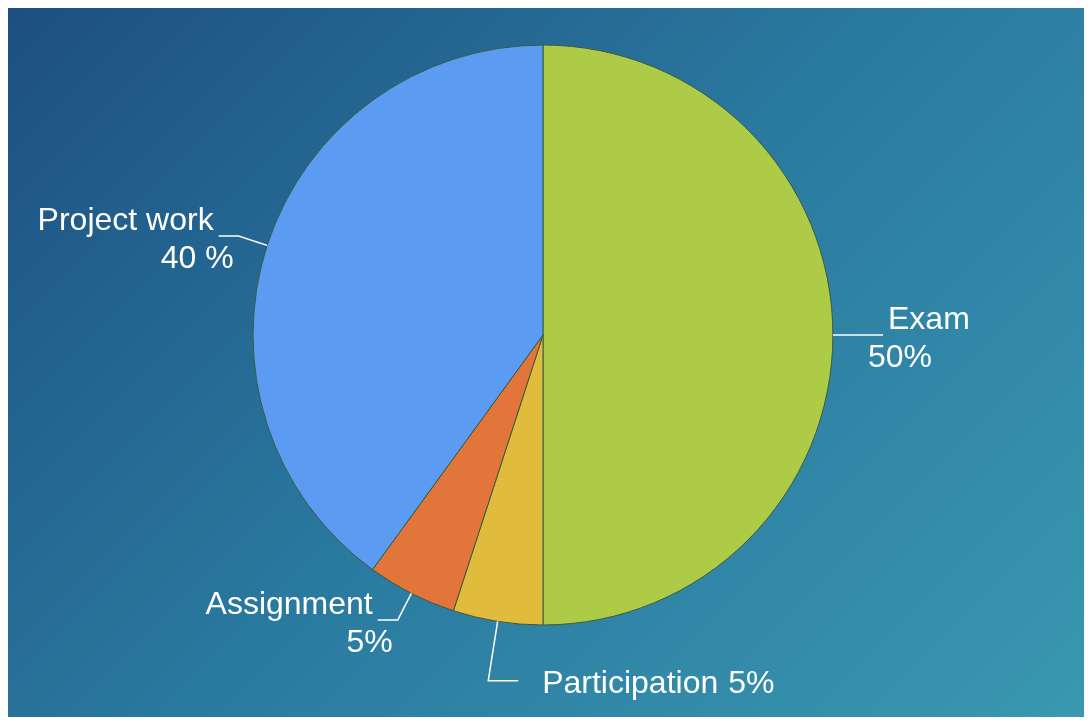 Image resolution: width=1092 pixels, height=725 pixels. Describe the element at coordinates (289, 603) in the screenshot. I see `slice-label: Assignment` at that location.